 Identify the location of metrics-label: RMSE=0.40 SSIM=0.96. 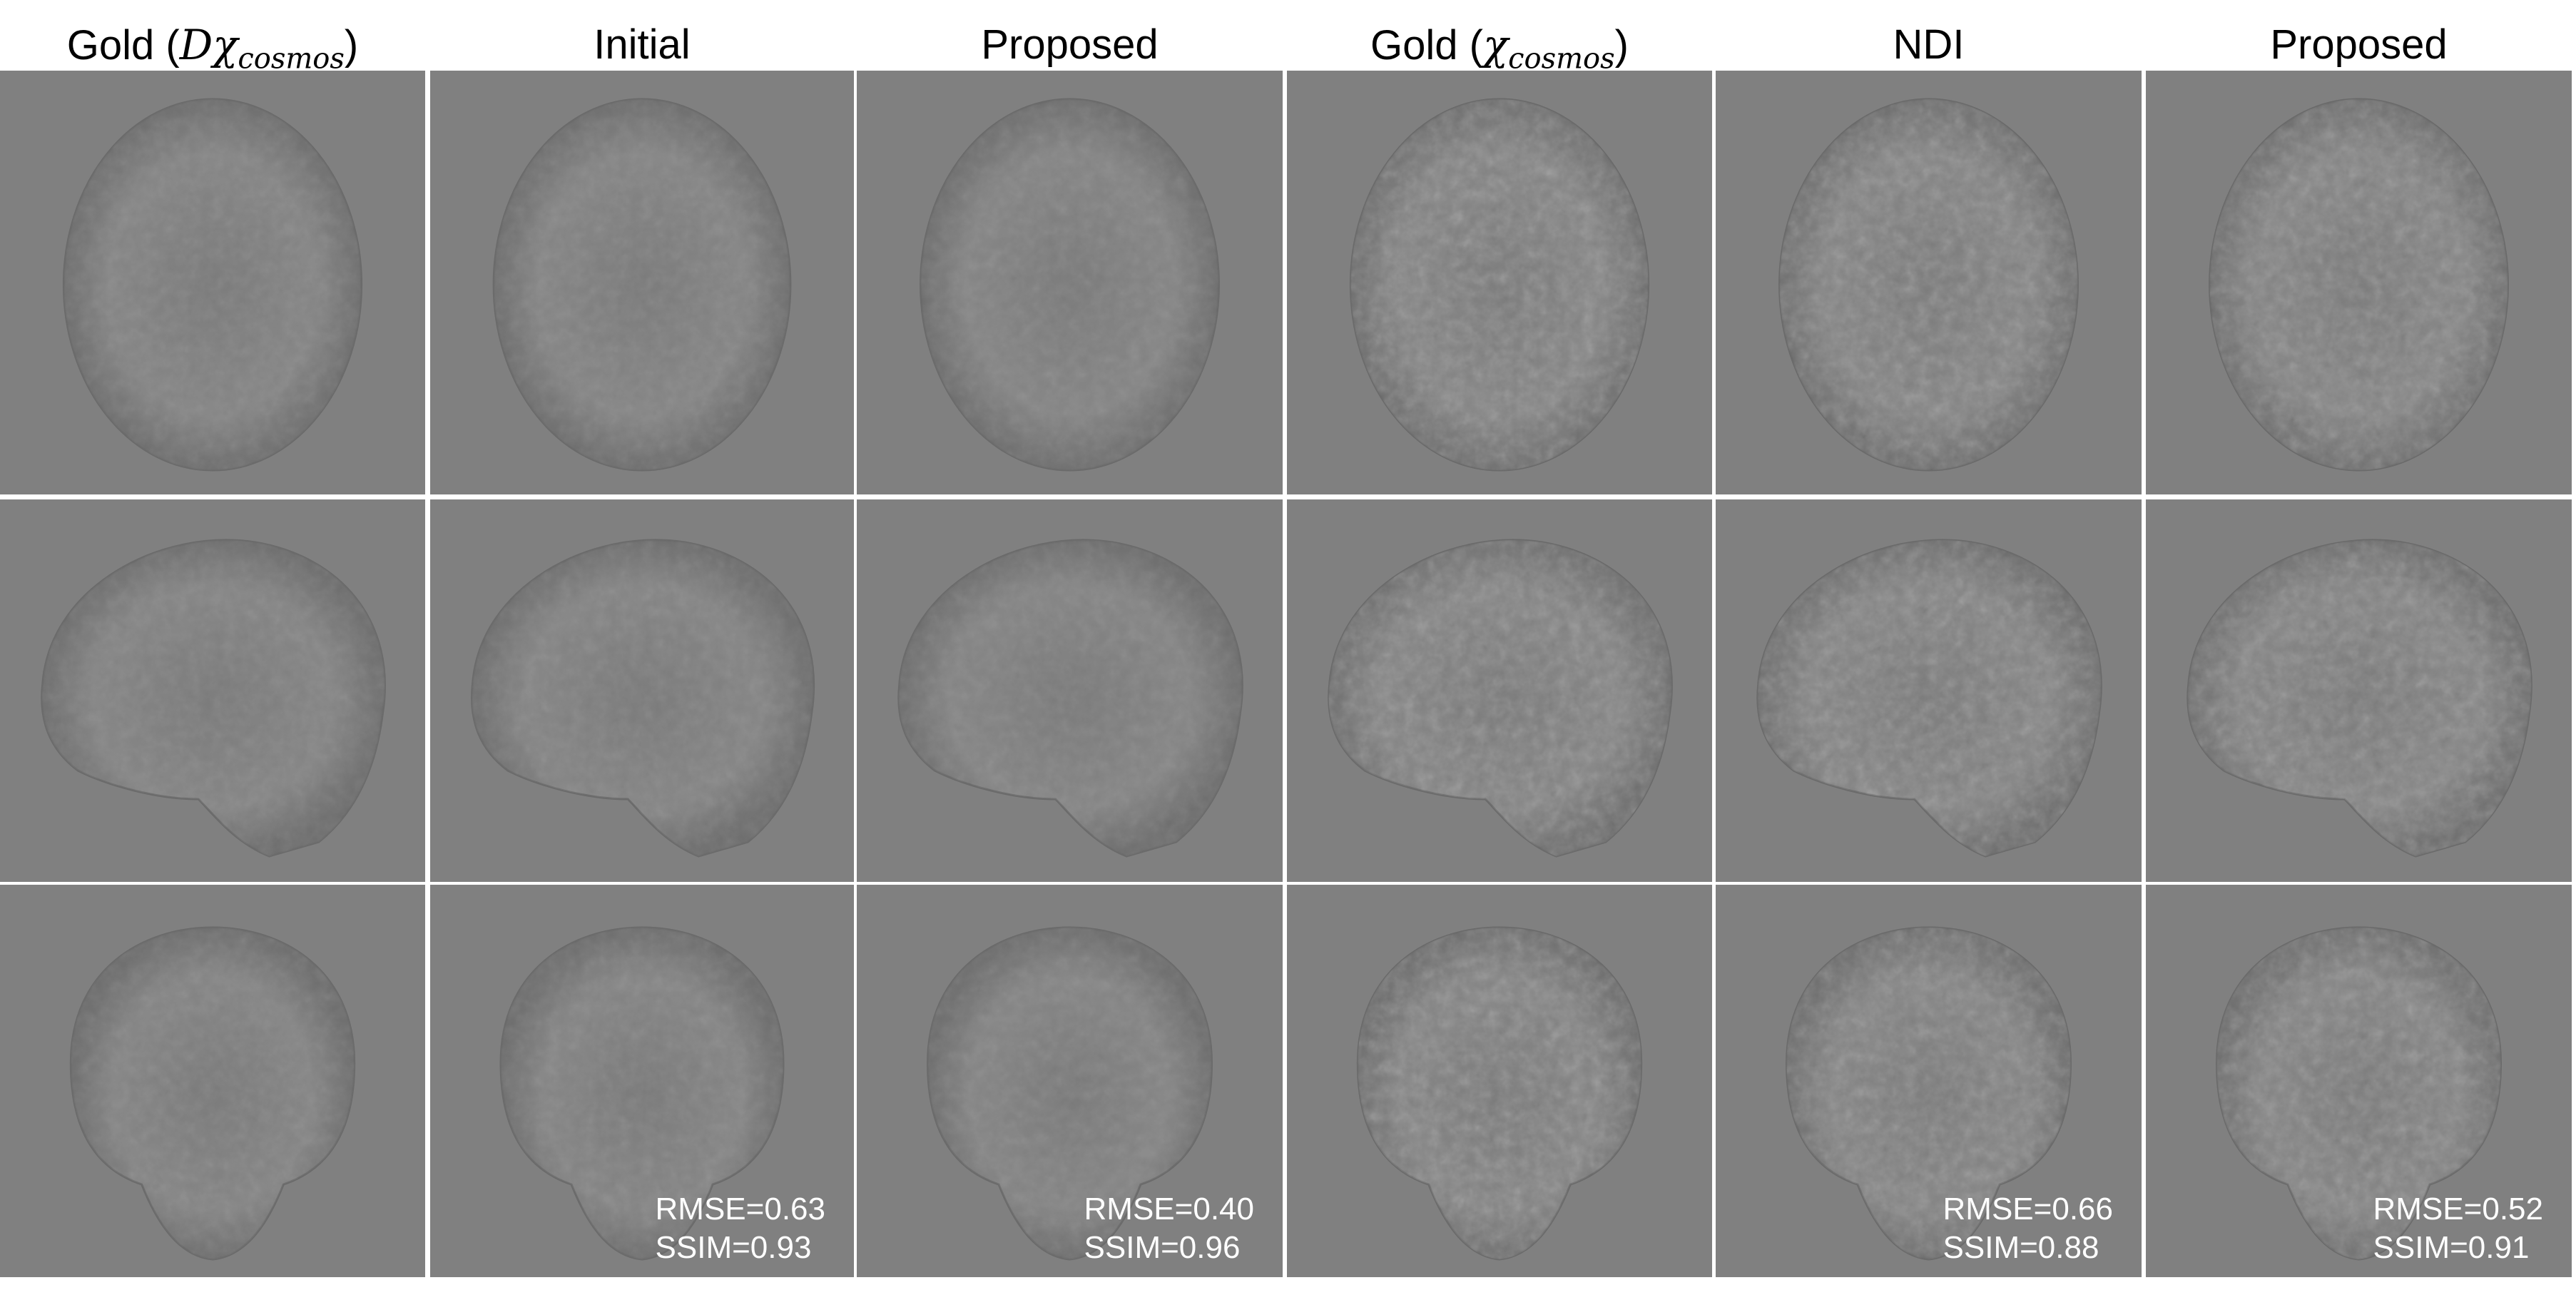
(1169, 1228).